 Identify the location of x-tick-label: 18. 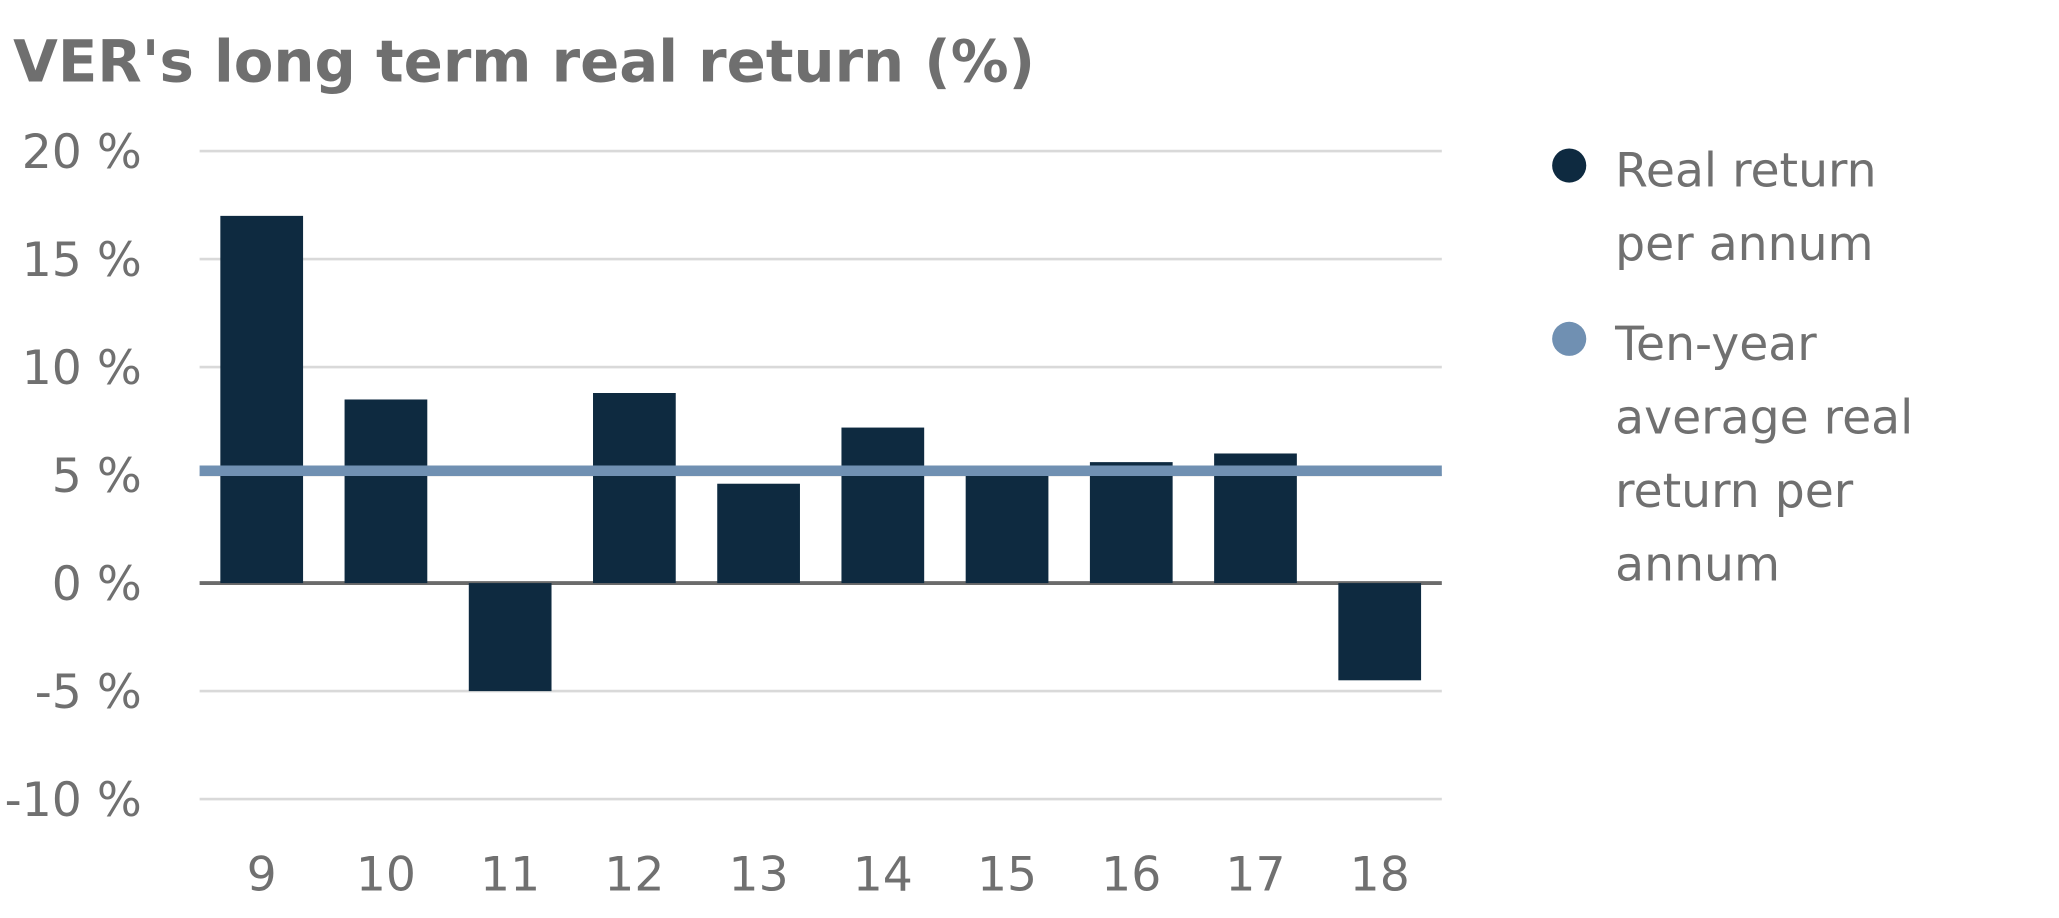
(1380, 874).